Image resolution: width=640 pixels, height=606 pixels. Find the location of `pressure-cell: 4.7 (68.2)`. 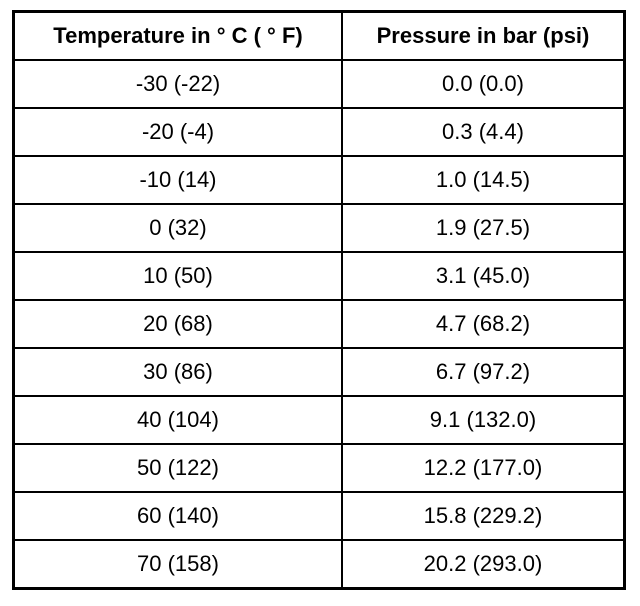

pressure-cell: 4.7 (68.2) is located at coordinates (483, 324).